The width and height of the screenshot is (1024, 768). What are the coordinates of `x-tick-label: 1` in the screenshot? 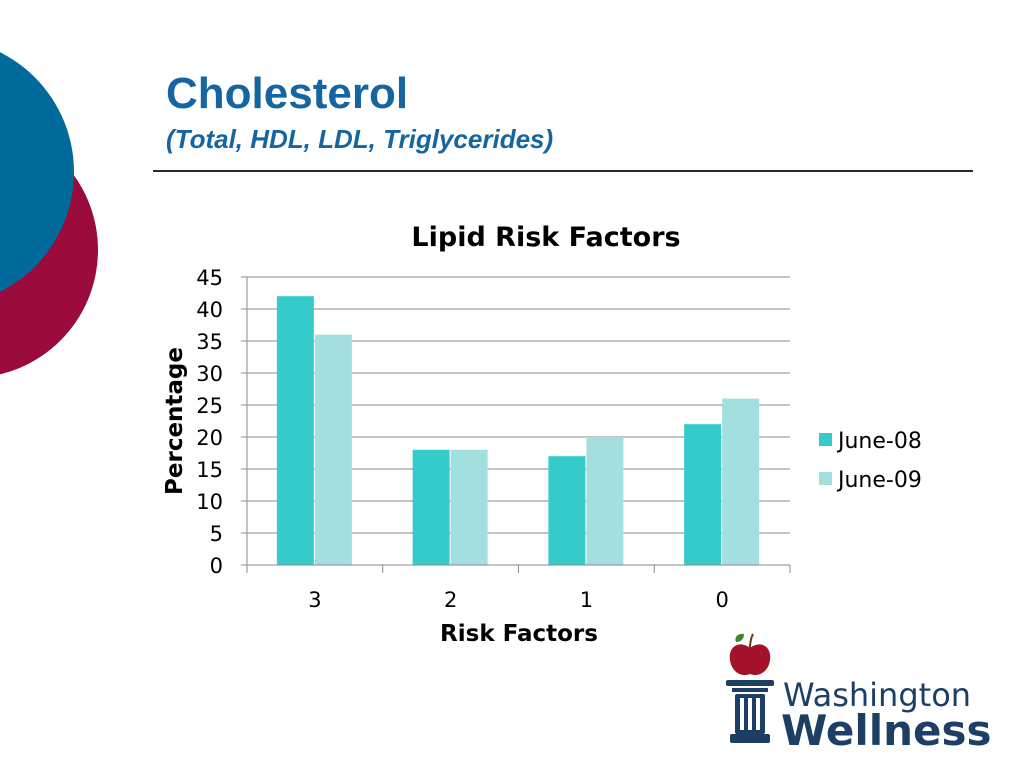 It's located at (586, 600).